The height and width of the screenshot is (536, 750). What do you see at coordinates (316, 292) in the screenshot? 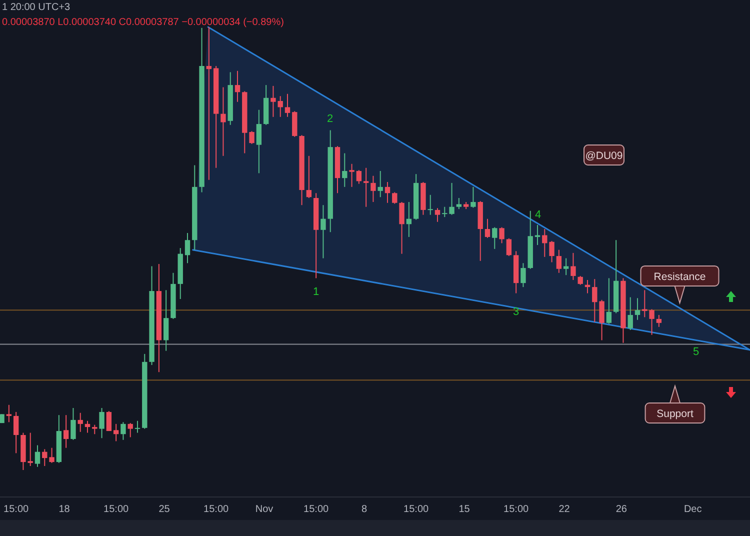
I see `annotation: 1` at bounding box center [316, 292].